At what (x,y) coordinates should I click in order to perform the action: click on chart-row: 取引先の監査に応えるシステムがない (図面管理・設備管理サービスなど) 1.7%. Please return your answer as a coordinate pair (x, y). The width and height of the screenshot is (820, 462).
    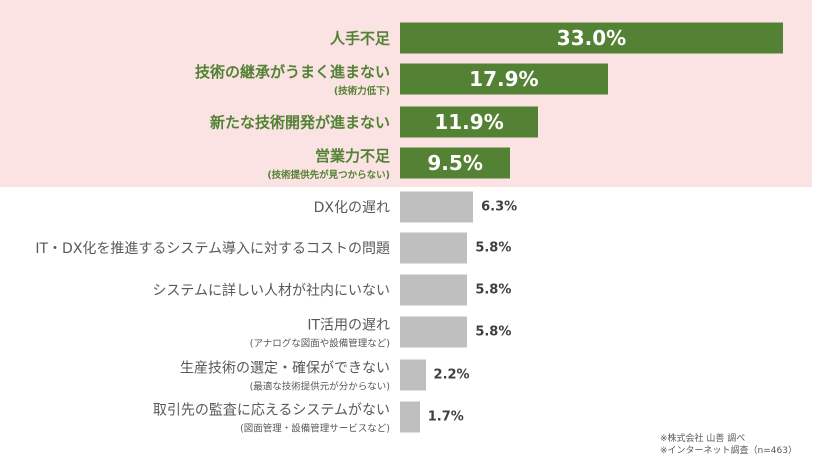
    Looking at the image, I should click on (410, 417).